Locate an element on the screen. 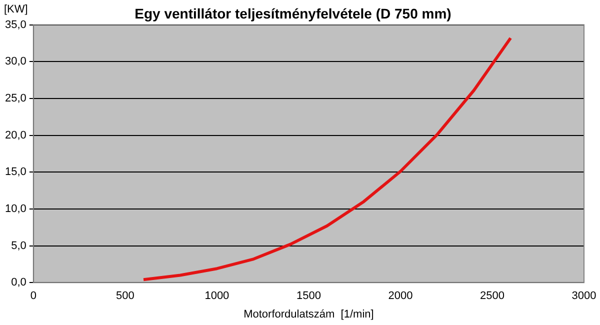  x-axis-title: Motorfordulatszám [1/min] is located at coordinates (309, 314).